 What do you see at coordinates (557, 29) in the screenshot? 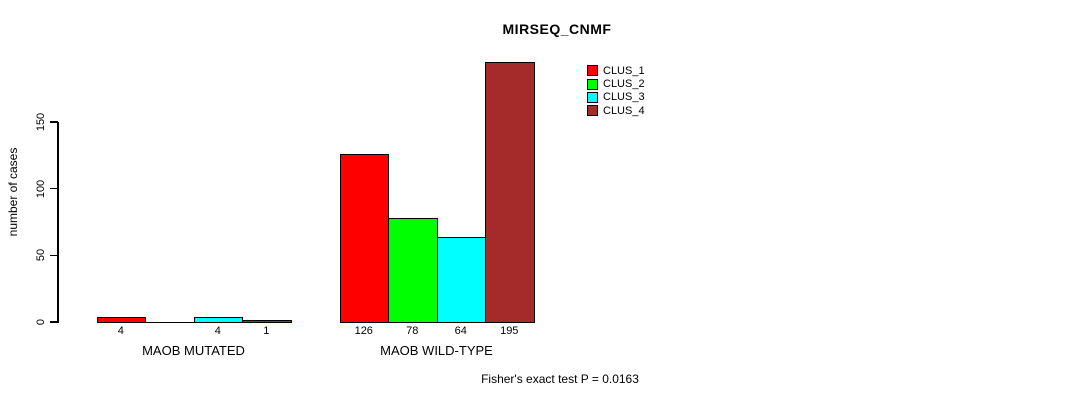
I see `chart-title: MIRSEQ_CNMF` at bounding box center [557, 29].